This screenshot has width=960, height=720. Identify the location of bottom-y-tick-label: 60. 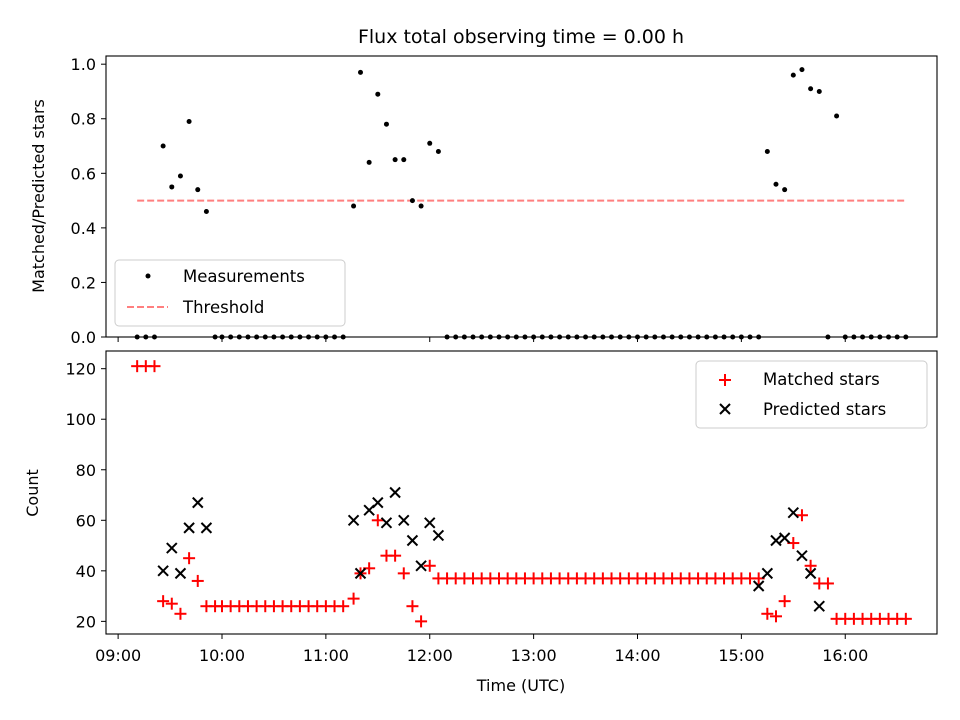
(86, 520).